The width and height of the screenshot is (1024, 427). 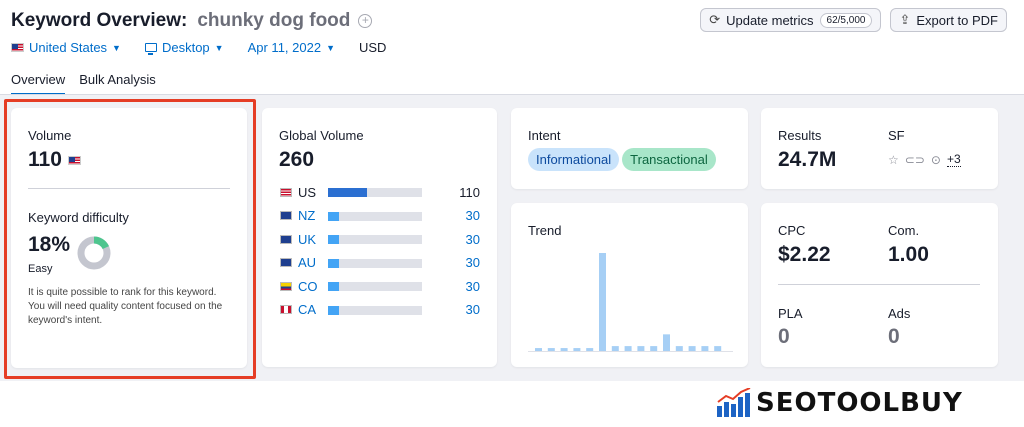 I want to click on update-metrics-button: ⟳ Update metrics 62/5,000, so click(x=791, y=20).